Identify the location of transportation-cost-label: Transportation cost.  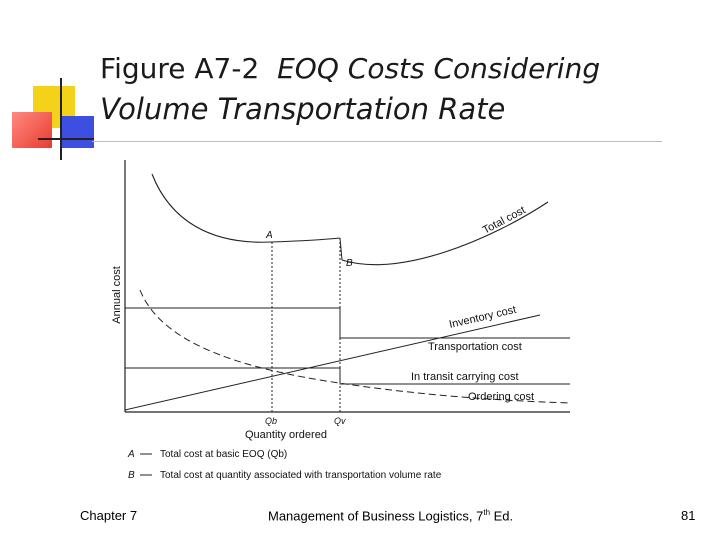
(475, 347).